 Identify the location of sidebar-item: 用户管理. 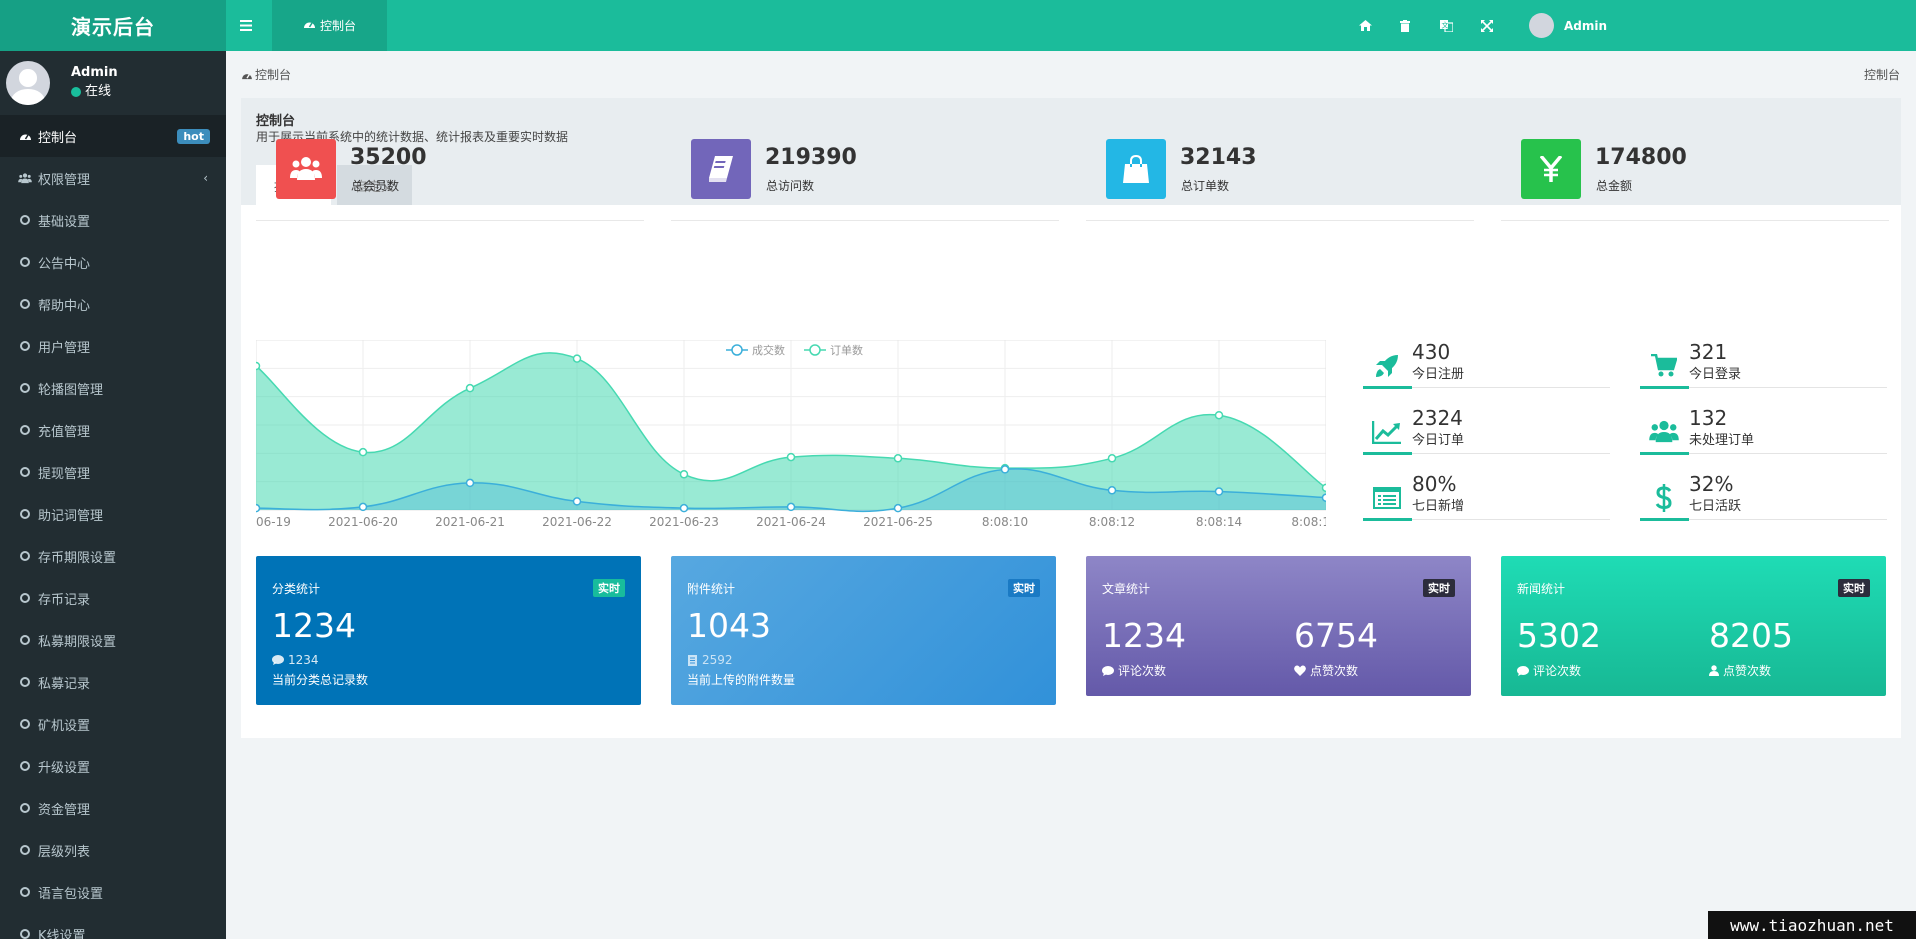
(113, 346).